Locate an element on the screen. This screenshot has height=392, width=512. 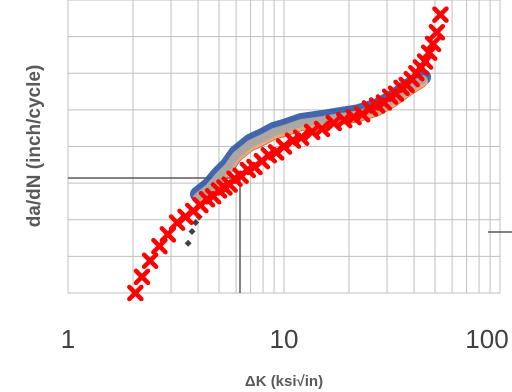
x-tick-labels: 1 10 100 is located at coordinates (285, 339).